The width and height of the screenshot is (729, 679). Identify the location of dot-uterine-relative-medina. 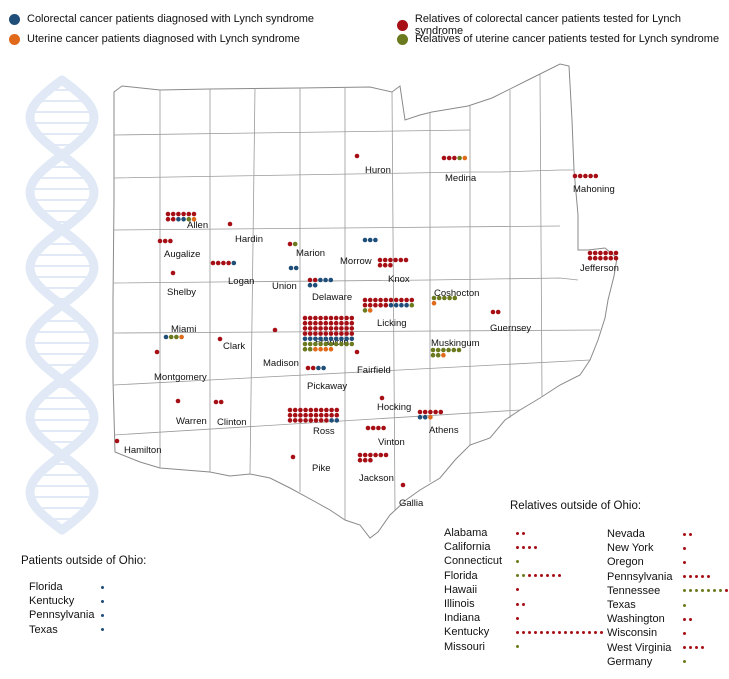
(459, 158).